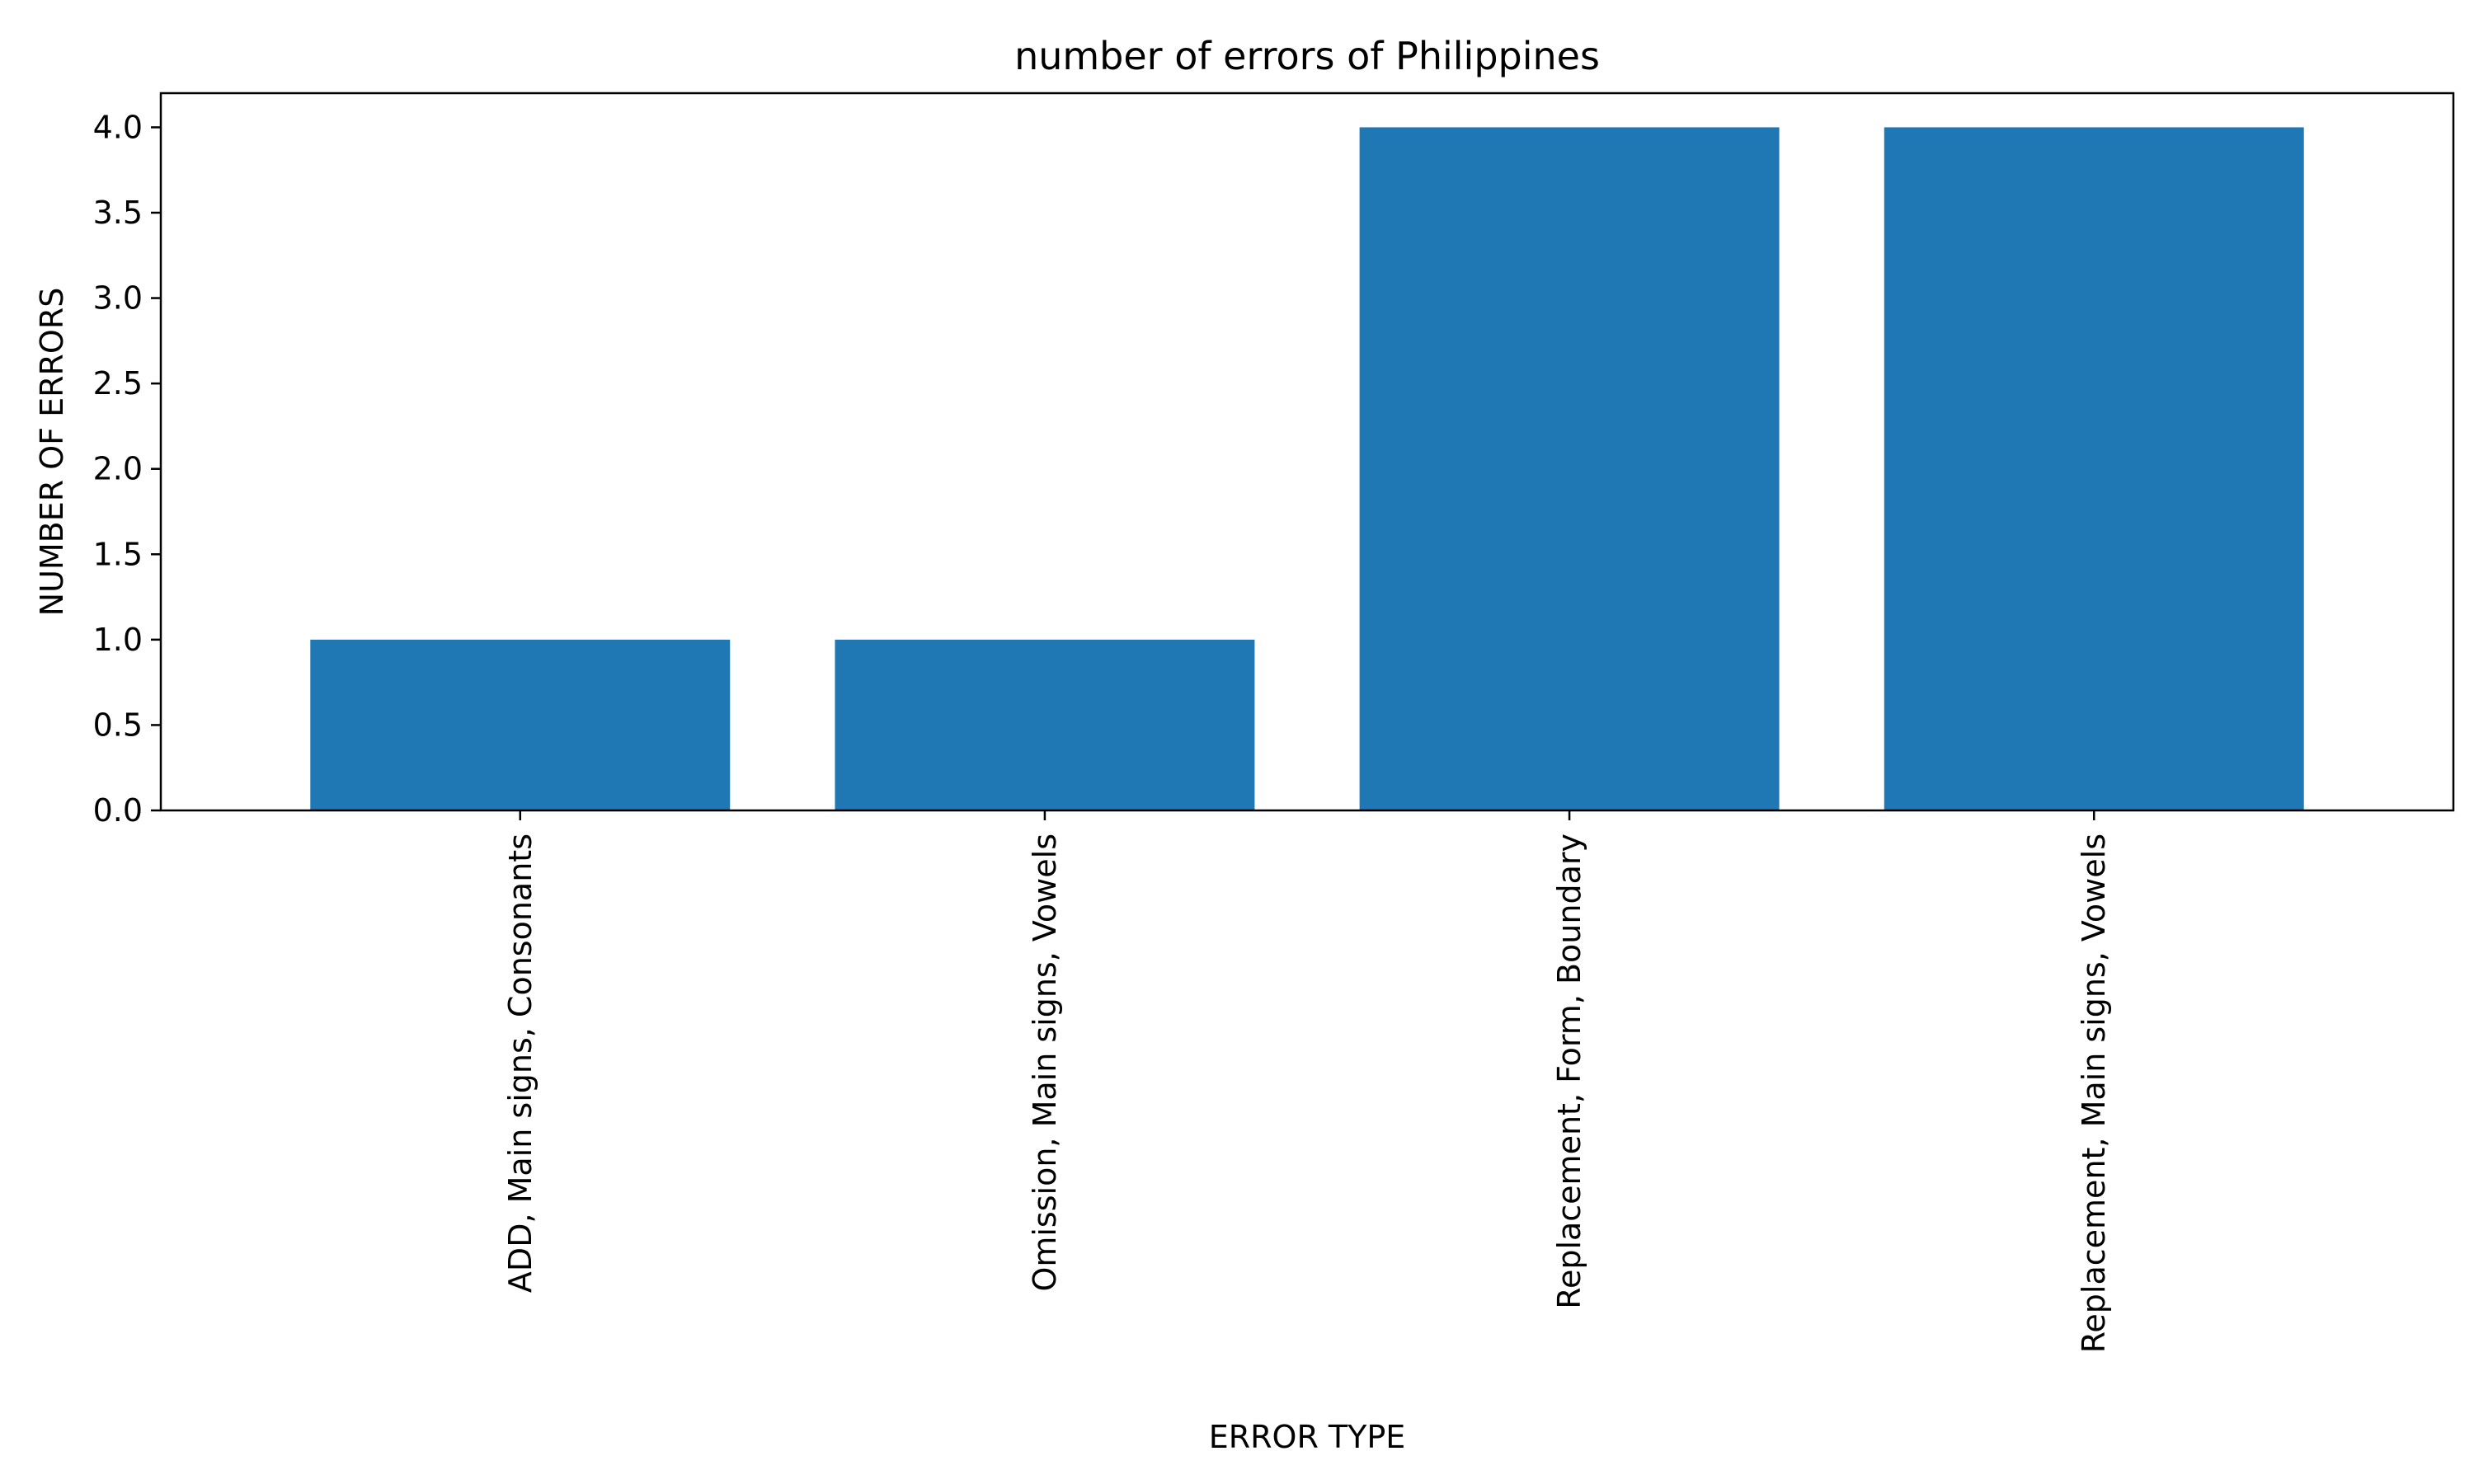 The width and height of the screenshot is (2474, 1484). I want to click on y-tick-label: 0.5, so click(118, 725).